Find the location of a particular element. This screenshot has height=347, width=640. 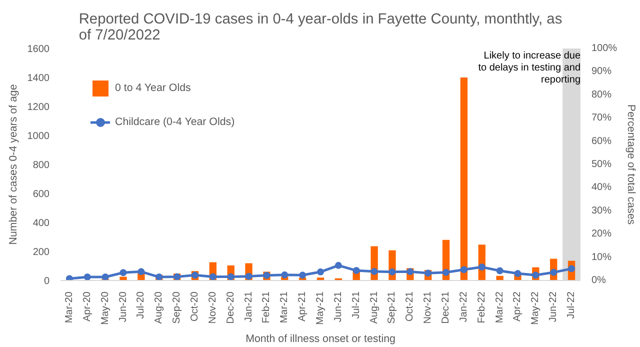

y2-tick-label: 30% is located at coordinates (602, 210).